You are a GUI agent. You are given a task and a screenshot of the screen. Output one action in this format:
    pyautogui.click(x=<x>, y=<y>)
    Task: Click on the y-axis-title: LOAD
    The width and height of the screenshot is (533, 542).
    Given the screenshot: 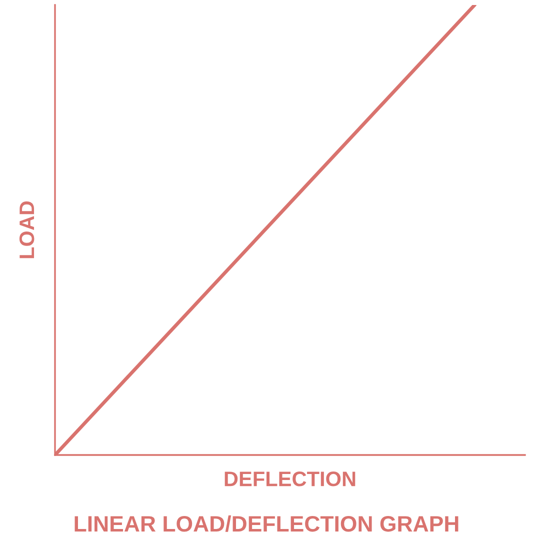 What is the action you would take?
    pyautogui.click(x=26, y=229)
    